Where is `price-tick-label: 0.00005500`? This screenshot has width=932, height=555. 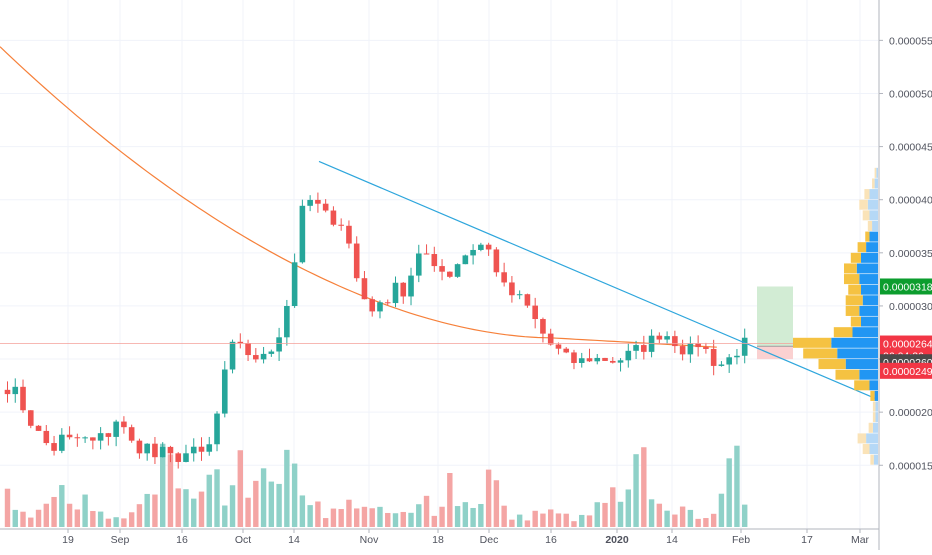 price-tick-label: 0.00005500 is located at coordinates (910, 41).